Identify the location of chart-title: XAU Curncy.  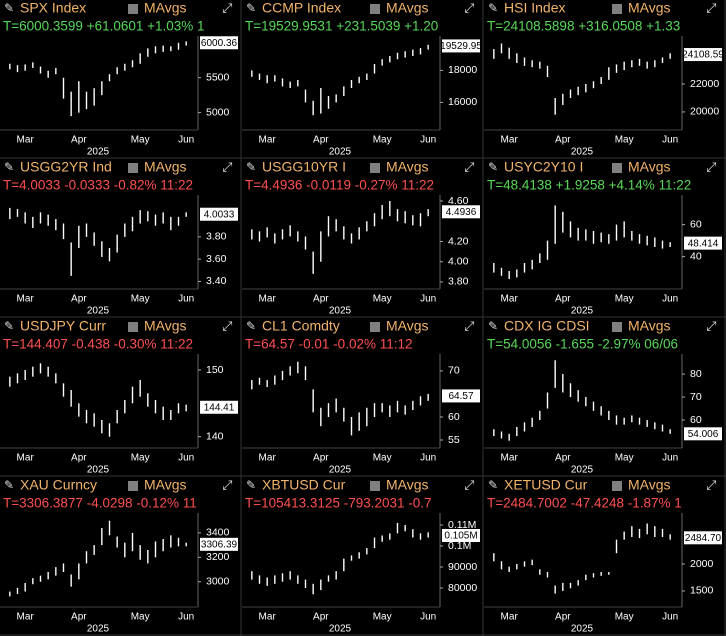
(58, 485).